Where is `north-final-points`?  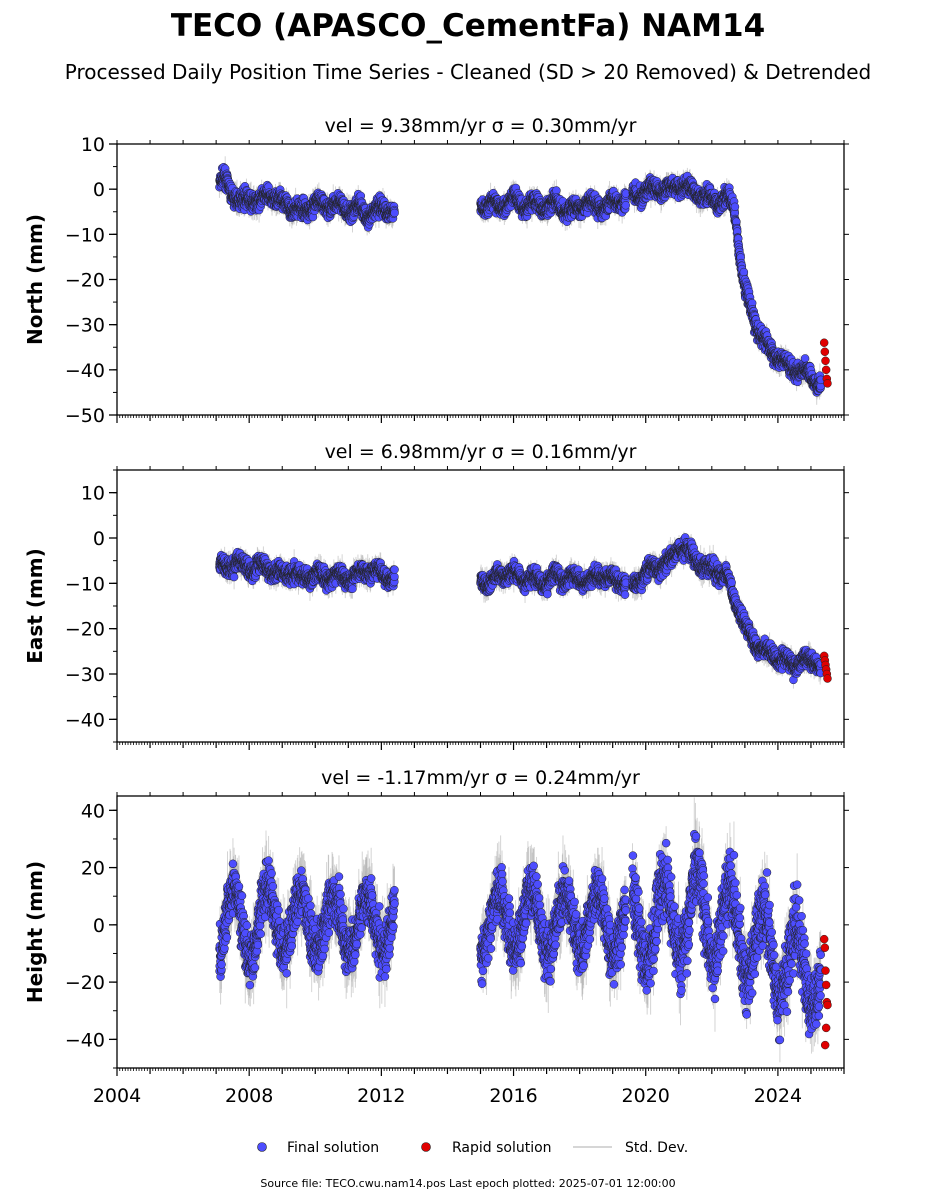
north-final-points is located at coordinates (520, 279).